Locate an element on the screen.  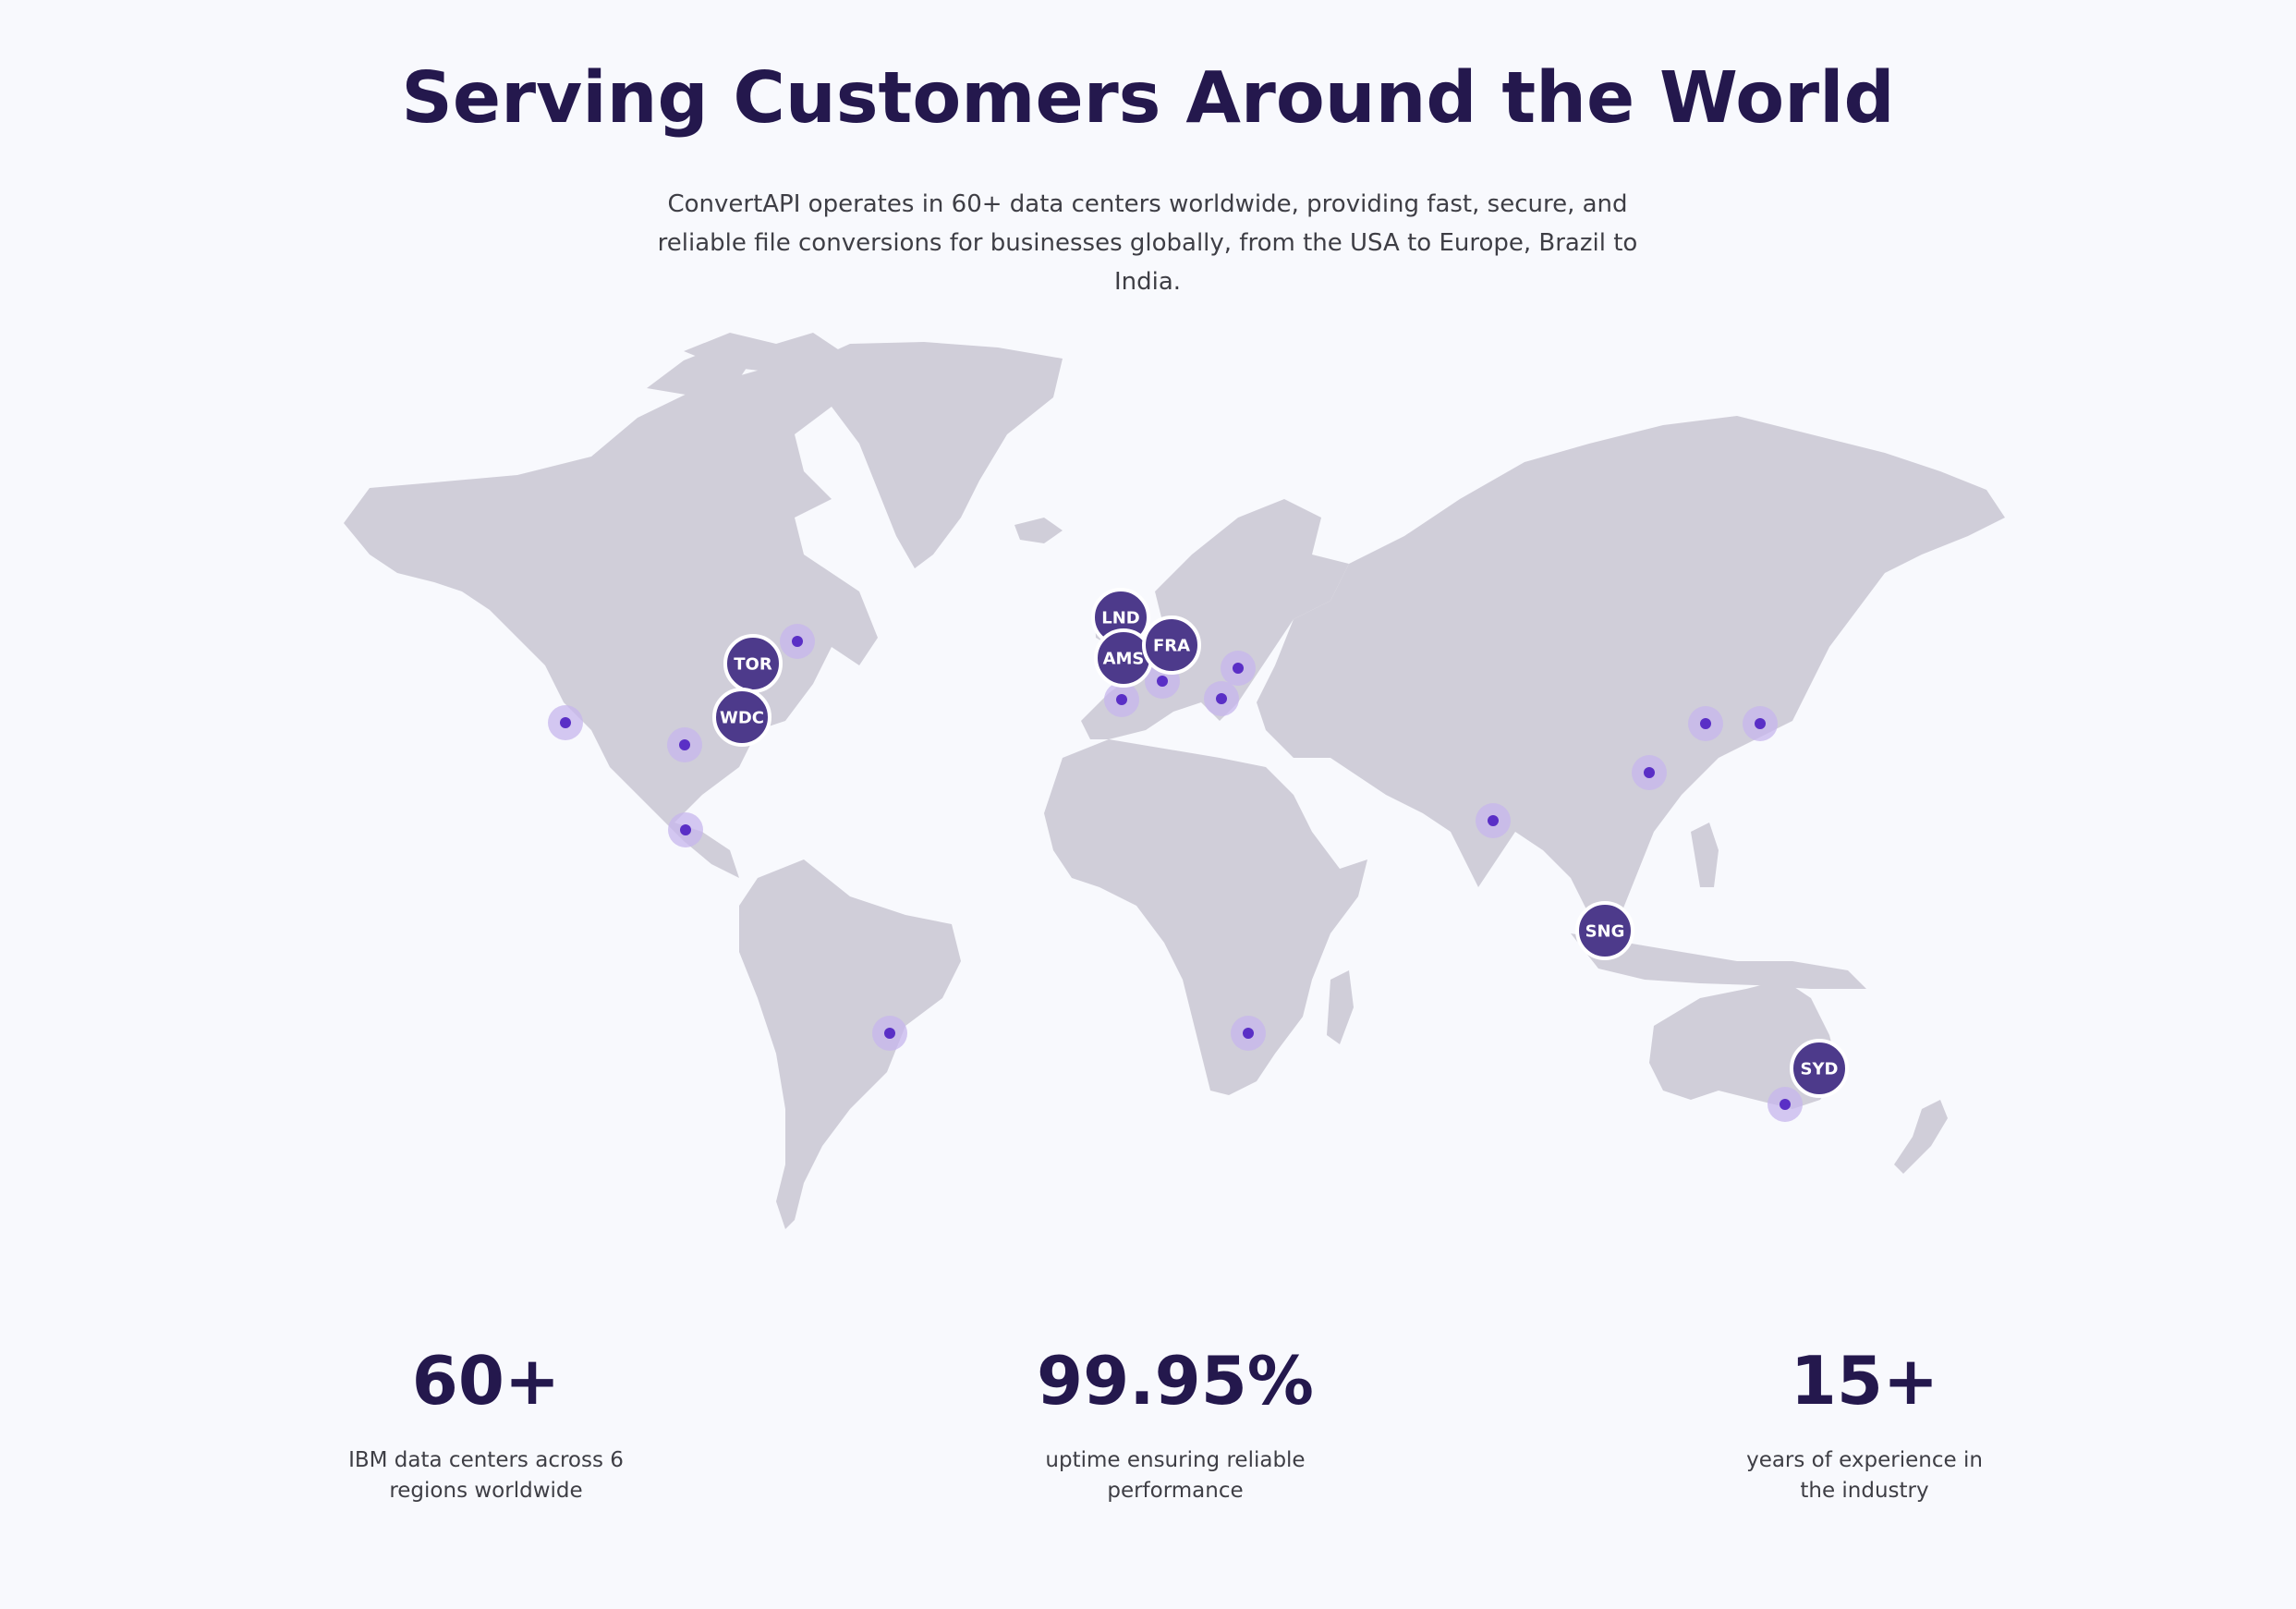
stat-caption: years of experience in the industry is located at coordinates (1864, 1475).